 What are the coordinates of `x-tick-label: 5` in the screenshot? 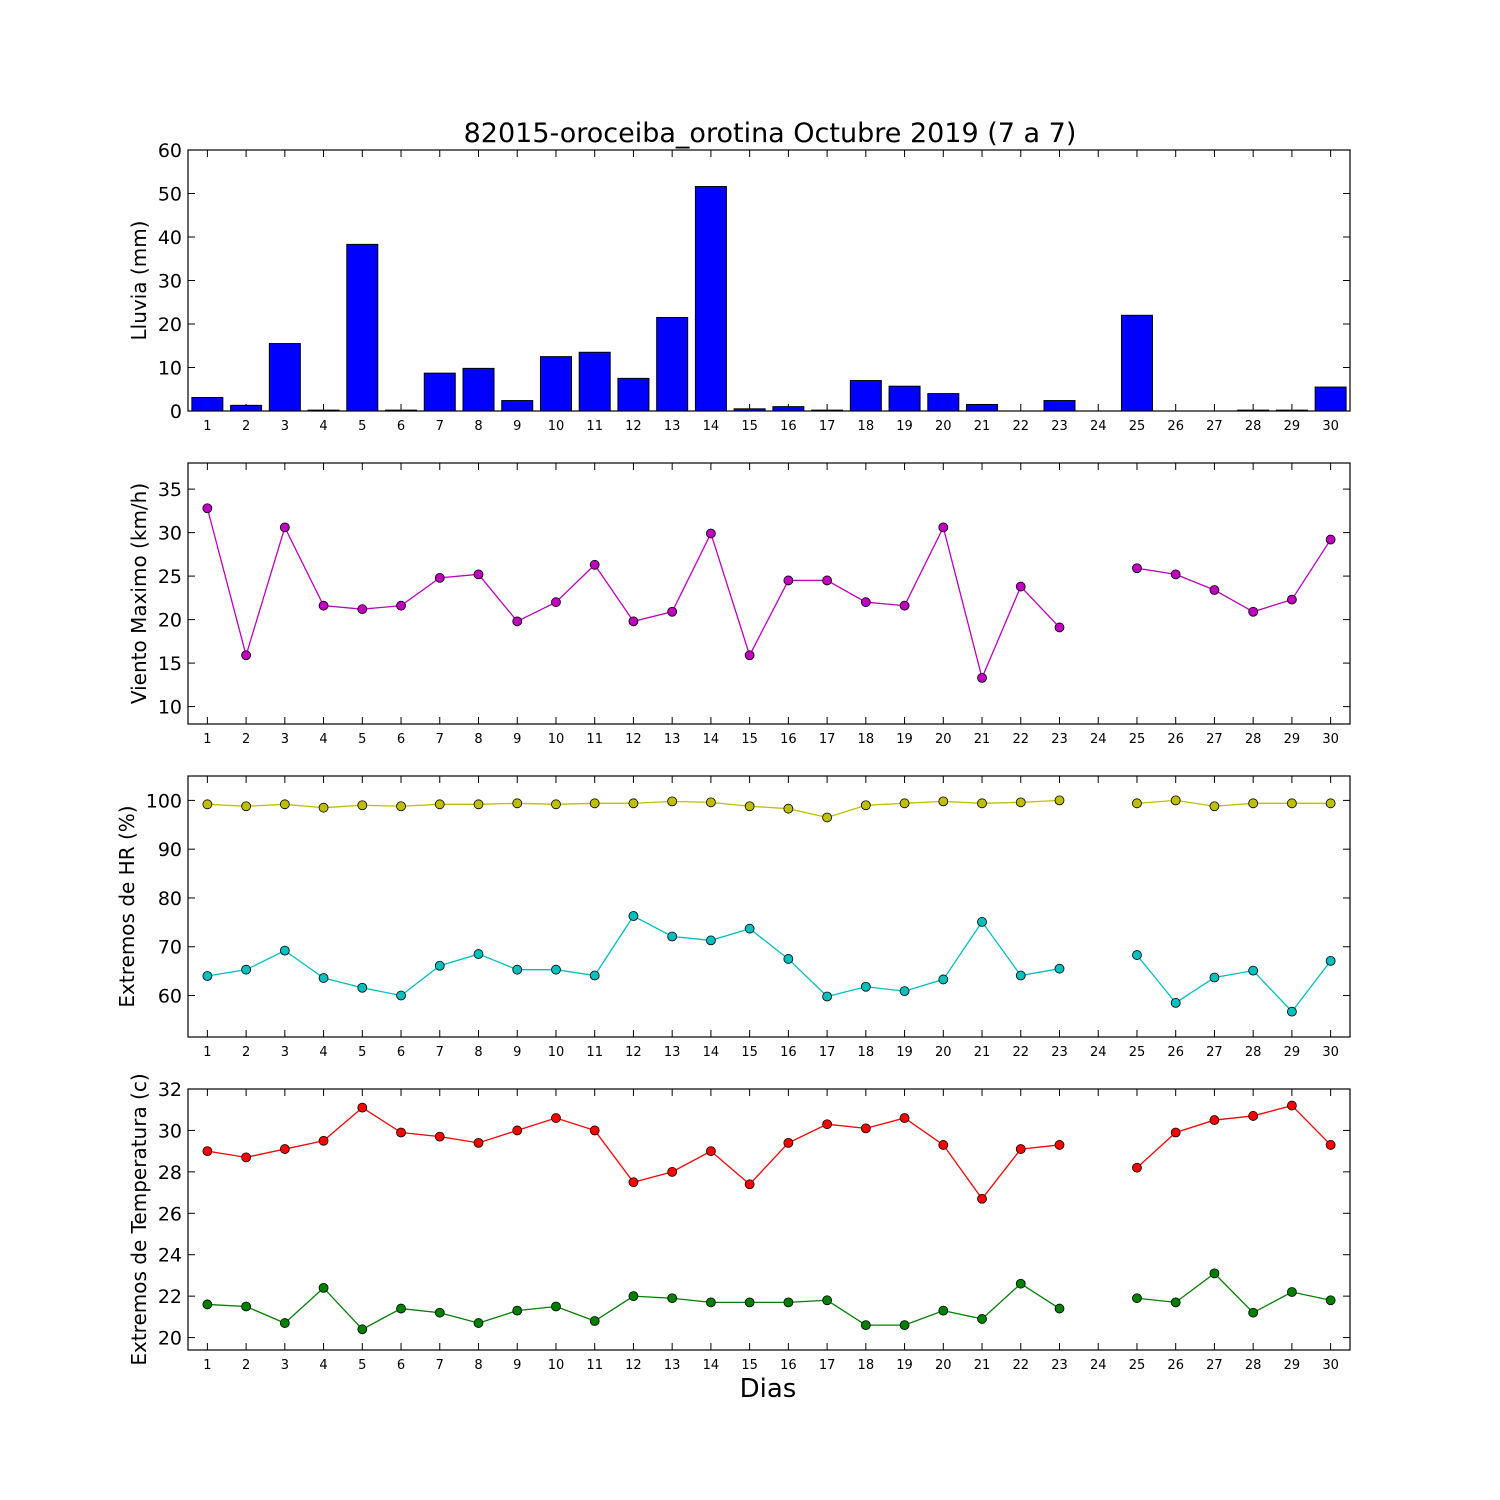 It's located at (362, 1365).